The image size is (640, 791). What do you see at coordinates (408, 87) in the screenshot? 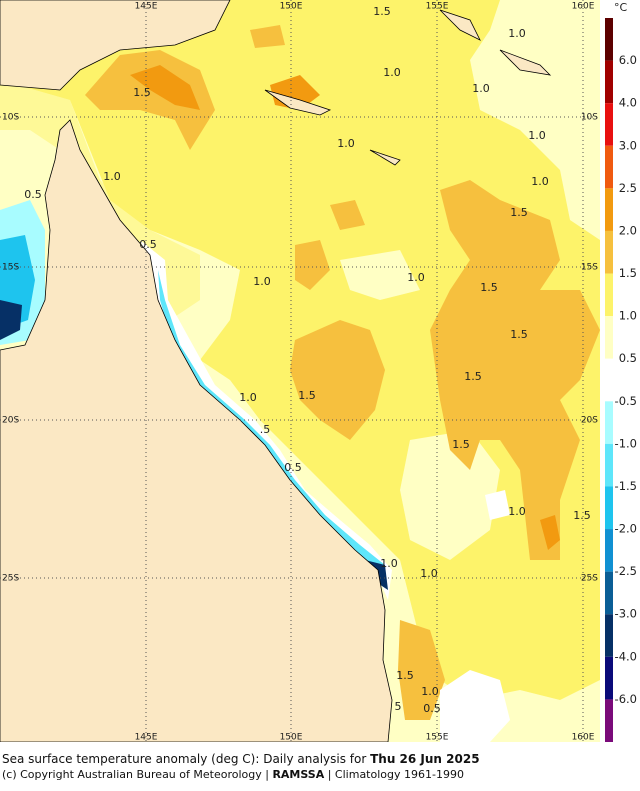
I see `islands` at bounding box center [408, 87].